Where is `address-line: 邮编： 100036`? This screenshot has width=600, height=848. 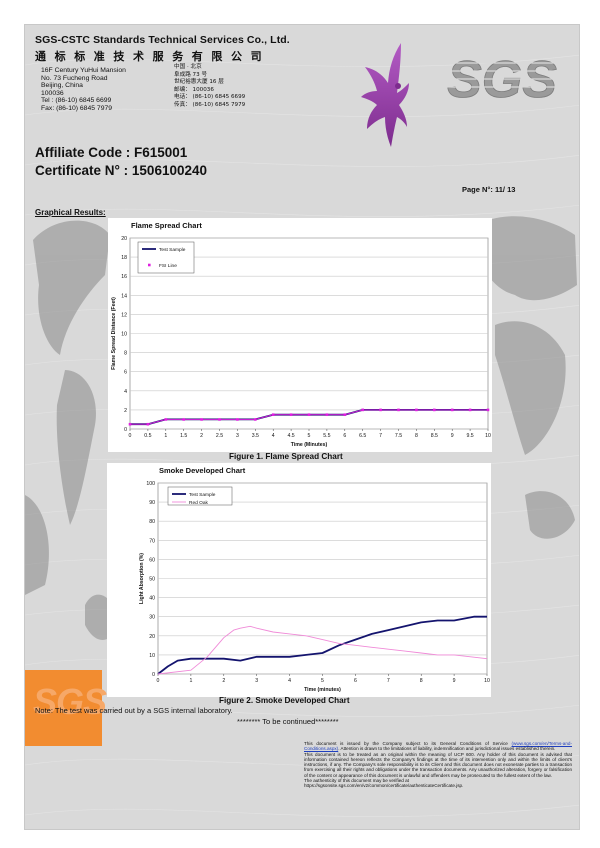 address-line: 邮编： 100036 is located at coordinates (194, 89).